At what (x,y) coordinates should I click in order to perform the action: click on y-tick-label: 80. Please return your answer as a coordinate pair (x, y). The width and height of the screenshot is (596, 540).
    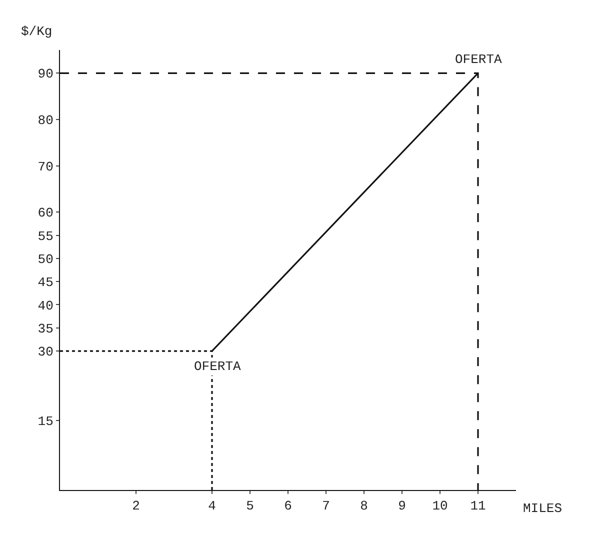
    Looking at the image, I should click on (46, 120).